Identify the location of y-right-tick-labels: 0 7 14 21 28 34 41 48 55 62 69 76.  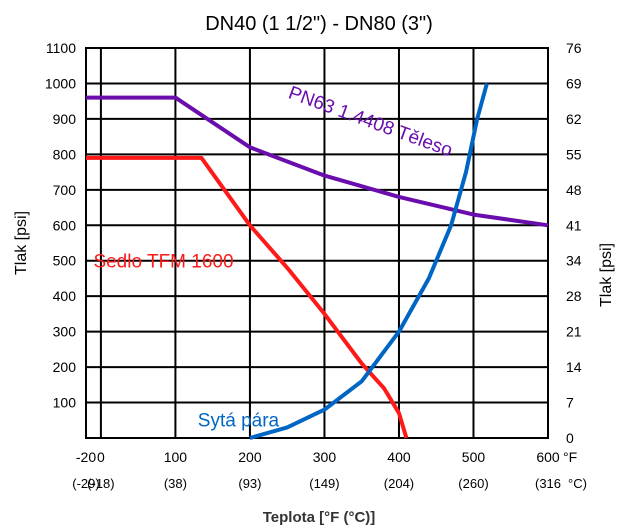
(574, 243).